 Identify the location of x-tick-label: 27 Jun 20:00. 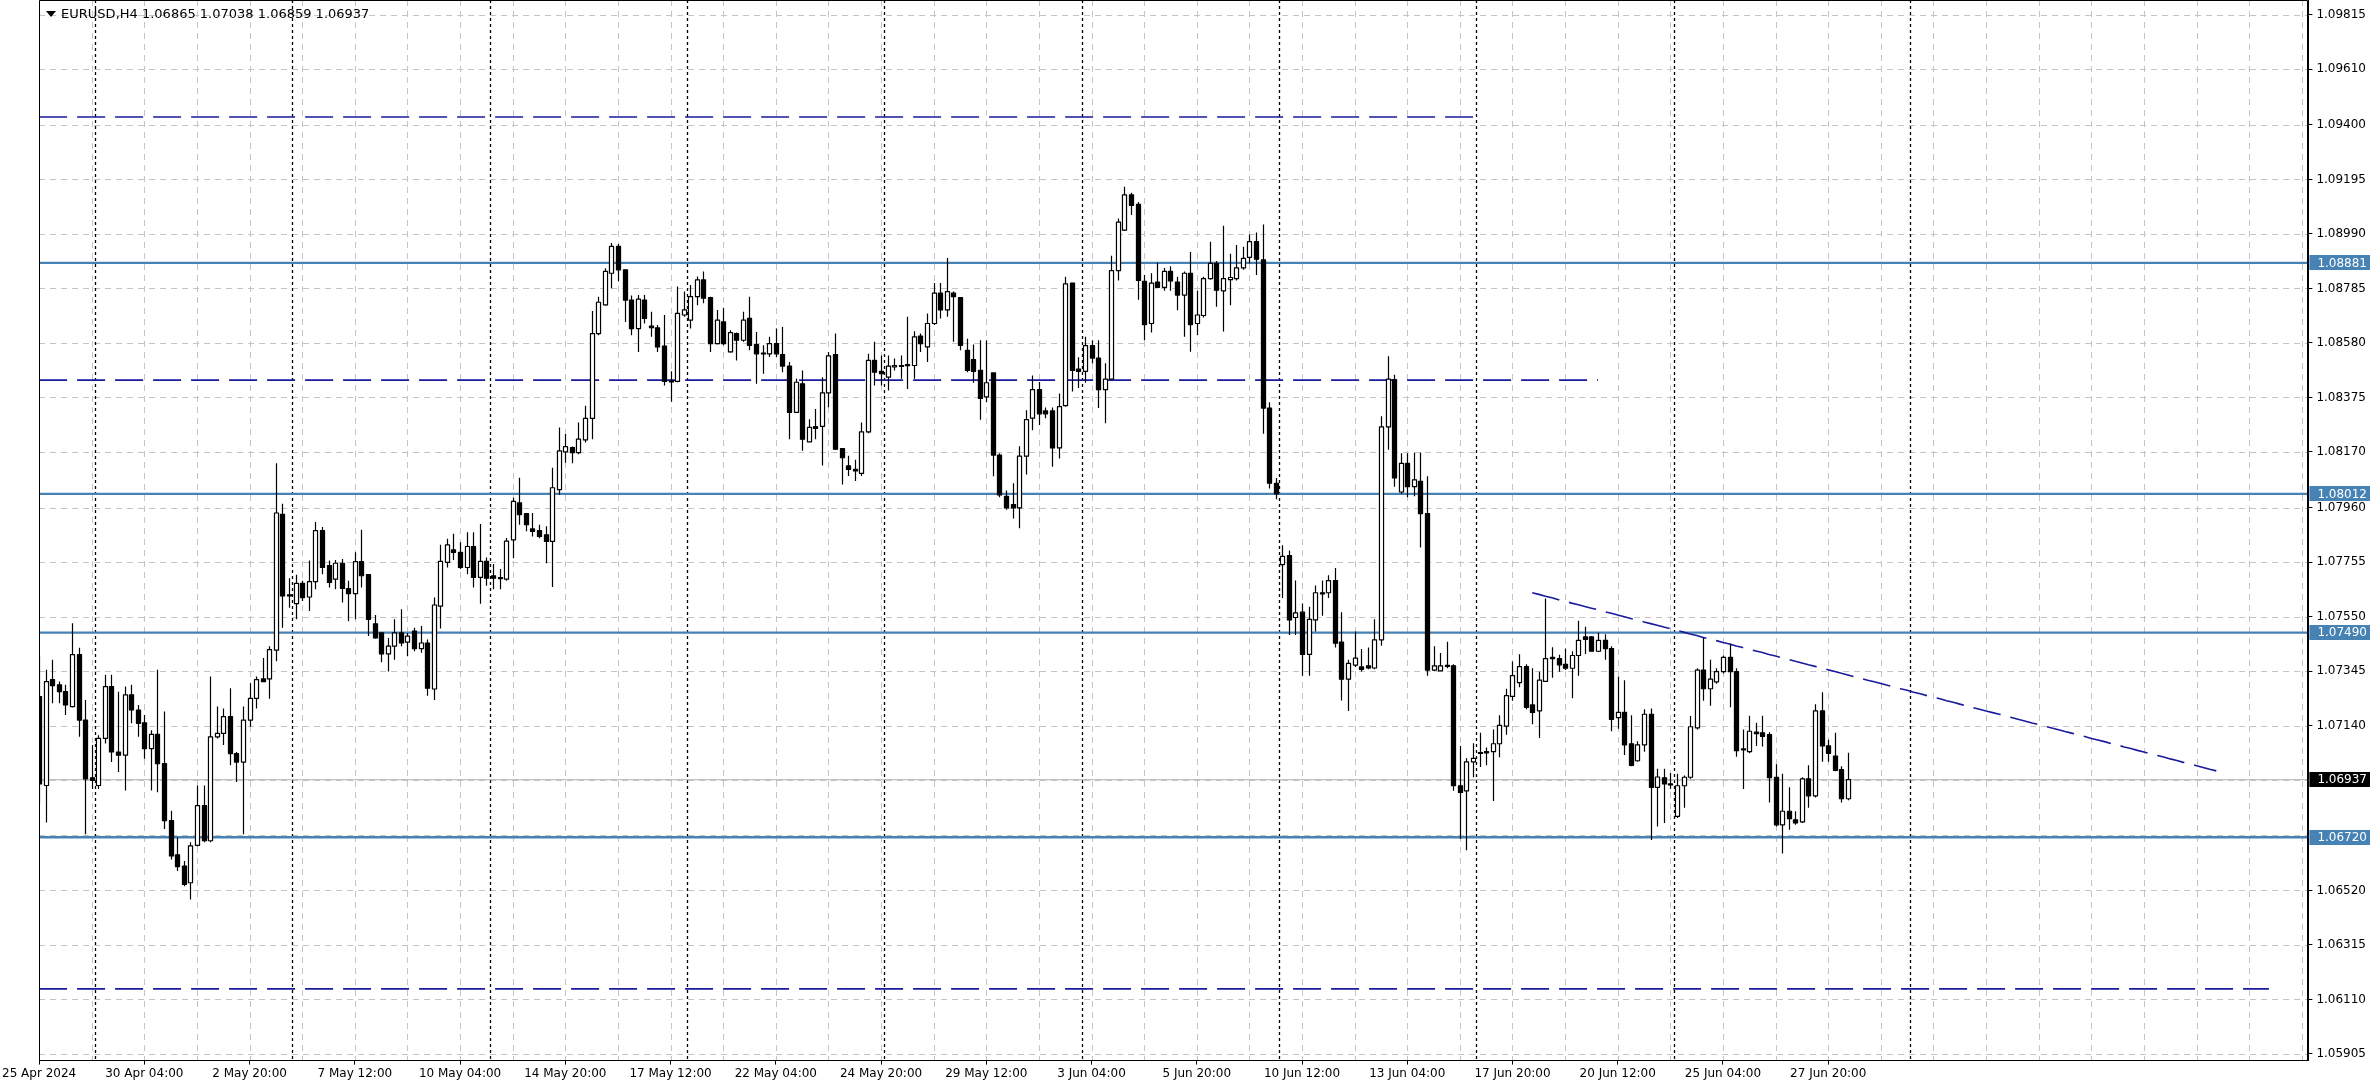
(1828, 1072).